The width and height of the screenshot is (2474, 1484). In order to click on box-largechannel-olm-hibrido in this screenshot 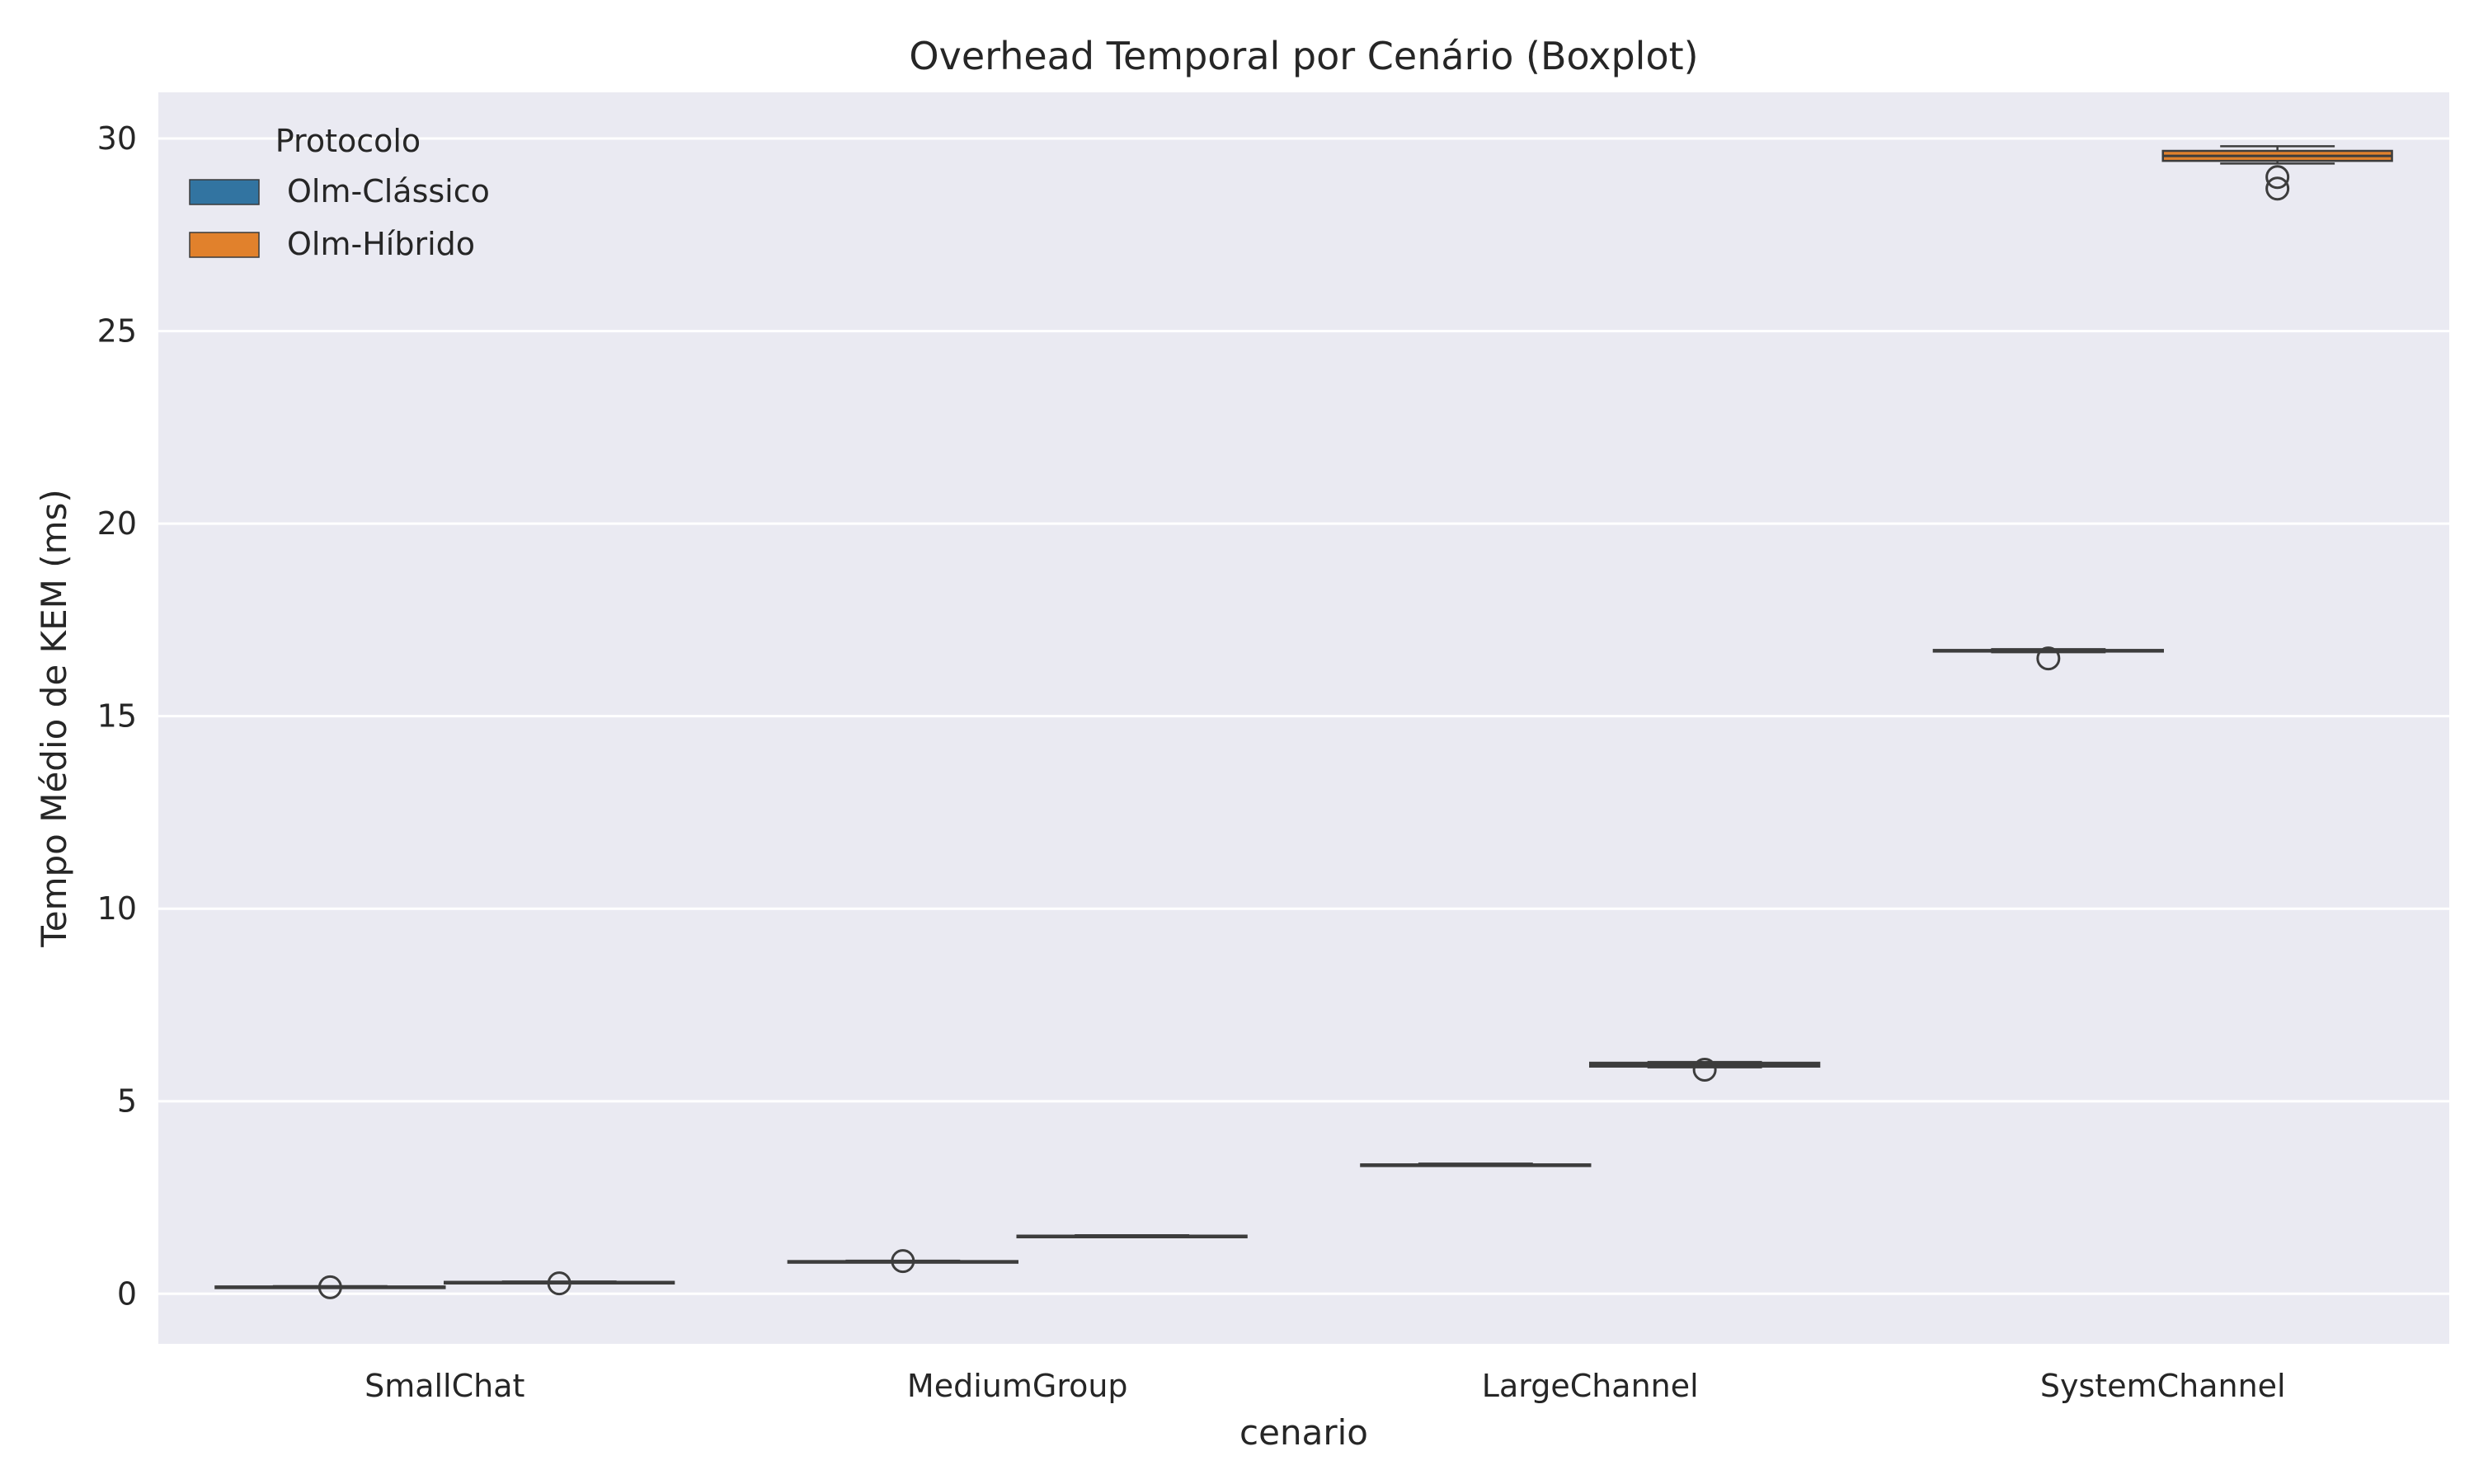, I will do `click(1705, 1069)`.